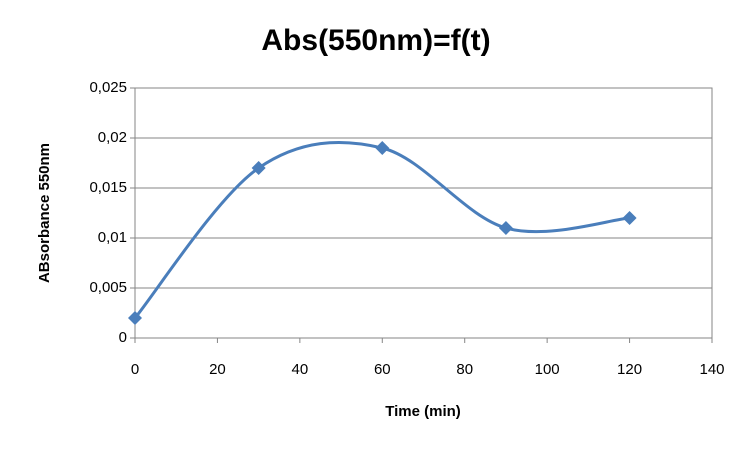  What do you see at coordinates (44, 213) in the screenshot?
I see `y-axis-label: ABsorbance 550nm` at bounding box center [44, 213].